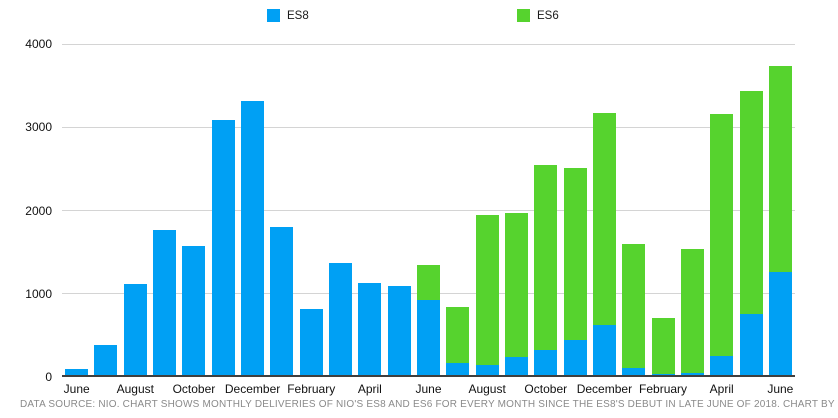 This screenshot has width=838, height=418. What do you see at coordinates (135, 330) in the screenshot?
I see `bar-es8-aug-2018` at bounding box center [135, 330].